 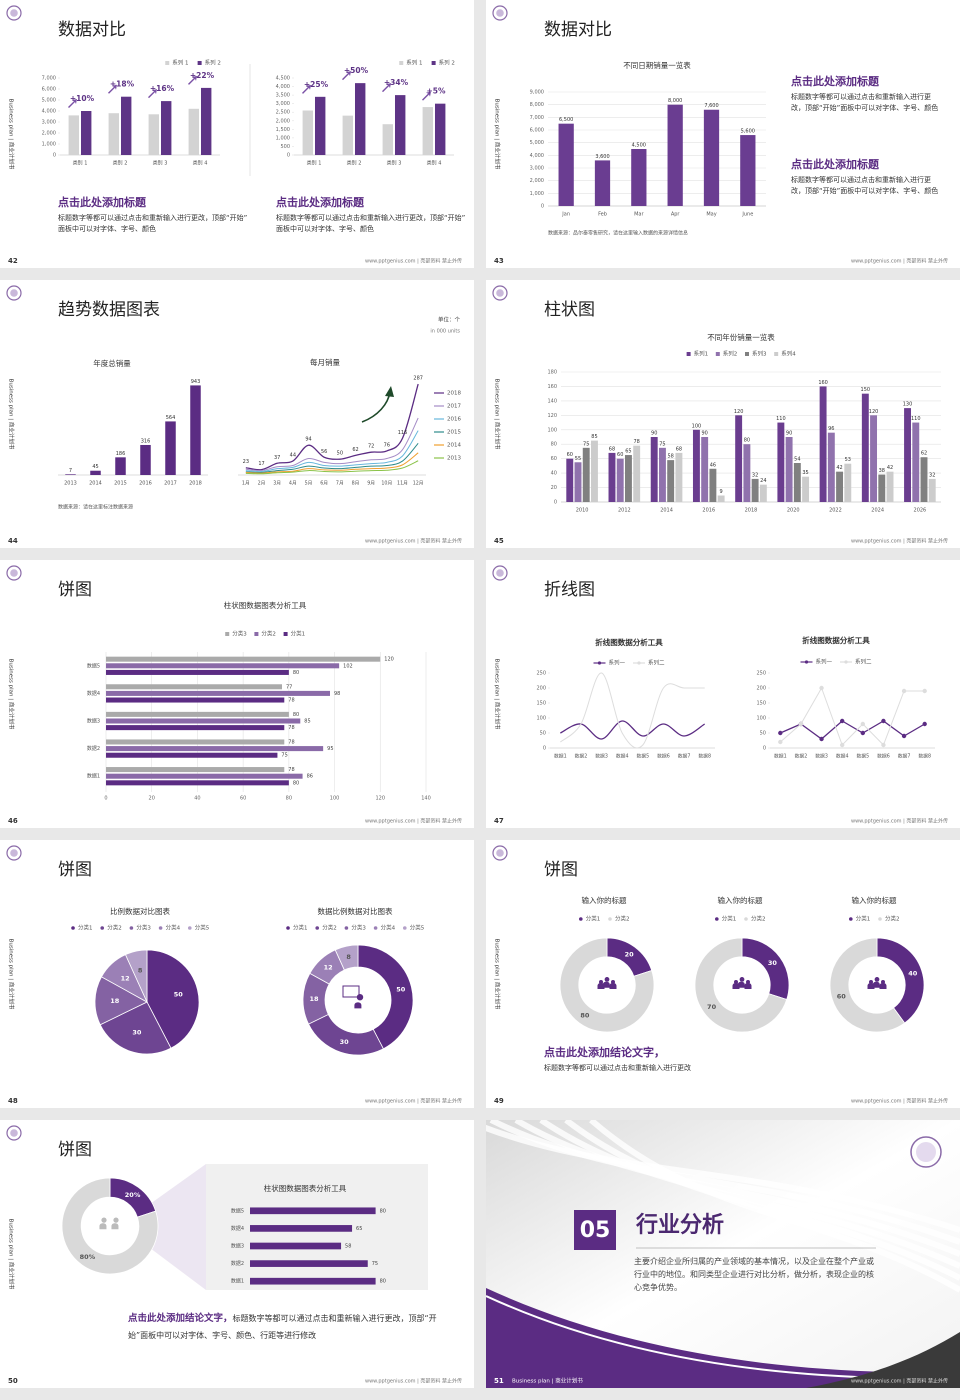 I want to click on legend-label: 2013, so click(x=454, y=459).